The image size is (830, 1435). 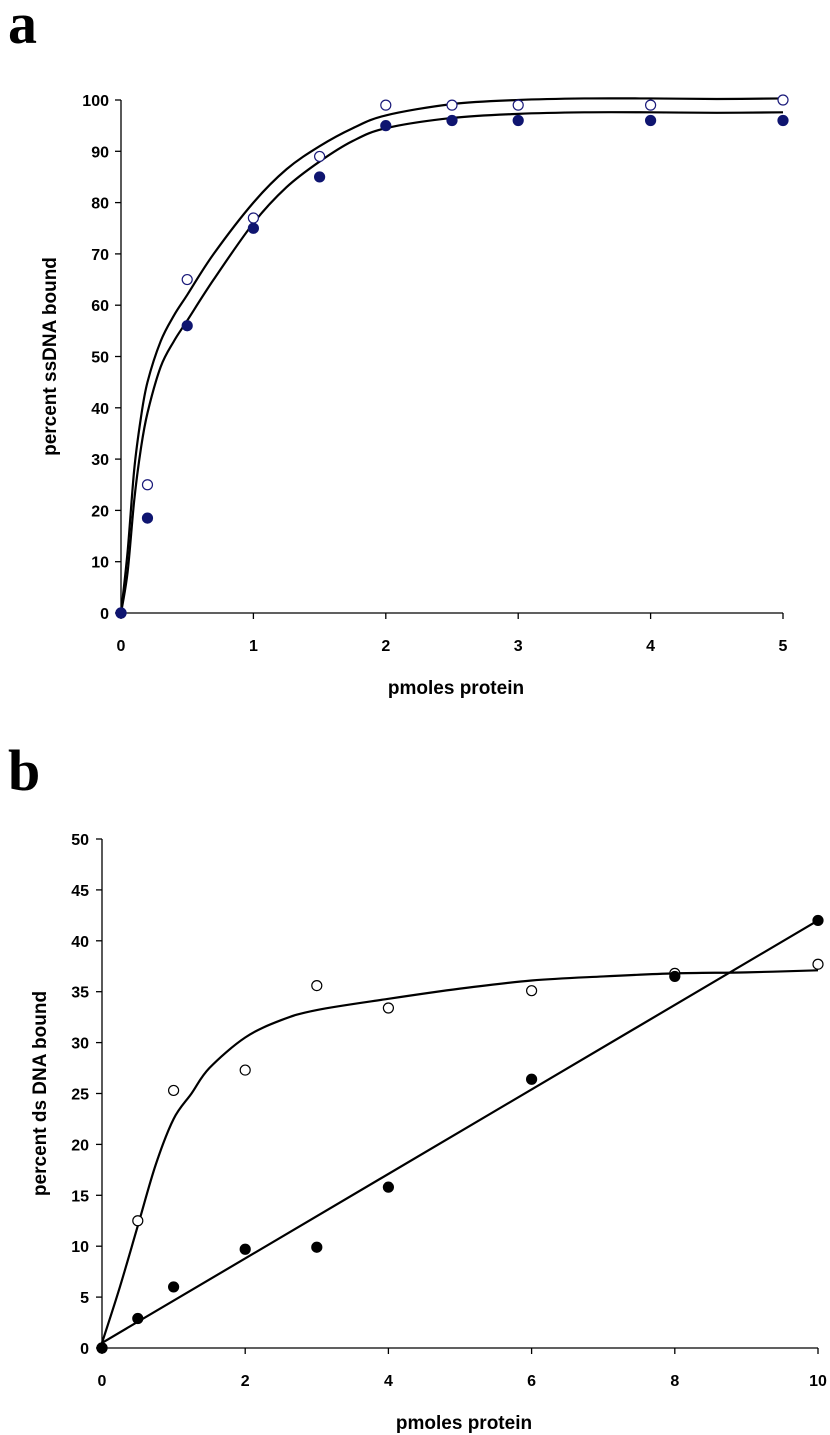 I want to click on y-tick-label: 90, so click(x=100, y=152).